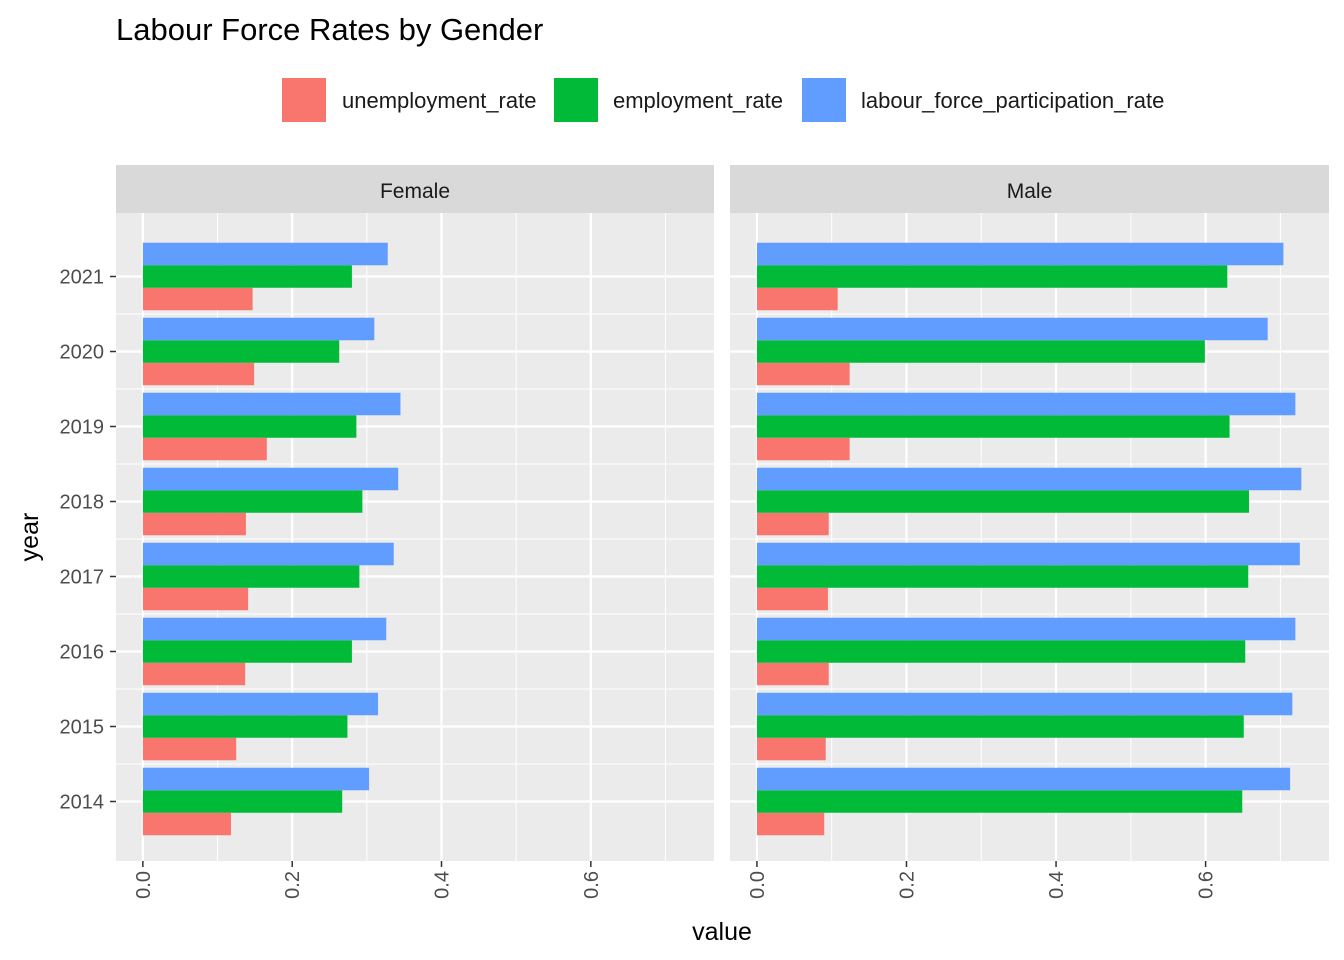 Image resolution: width=1344 pixels, height=960 pixels. I want to click on bar-male-unemployment-rate-2016, so click(792, 674).